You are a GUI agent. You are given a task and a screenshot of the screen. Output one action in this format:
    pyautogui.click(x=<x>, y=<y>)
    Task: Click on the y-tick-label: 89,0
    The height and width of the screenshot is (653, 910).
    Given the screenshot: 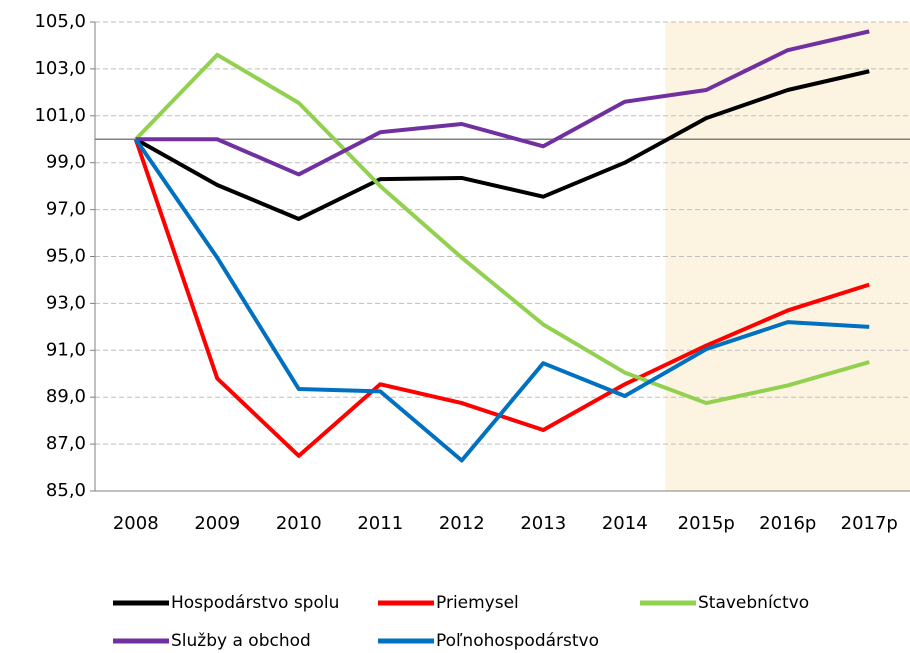 What is the action you would take?
    pyautogui.click(x=66, y=396)
    